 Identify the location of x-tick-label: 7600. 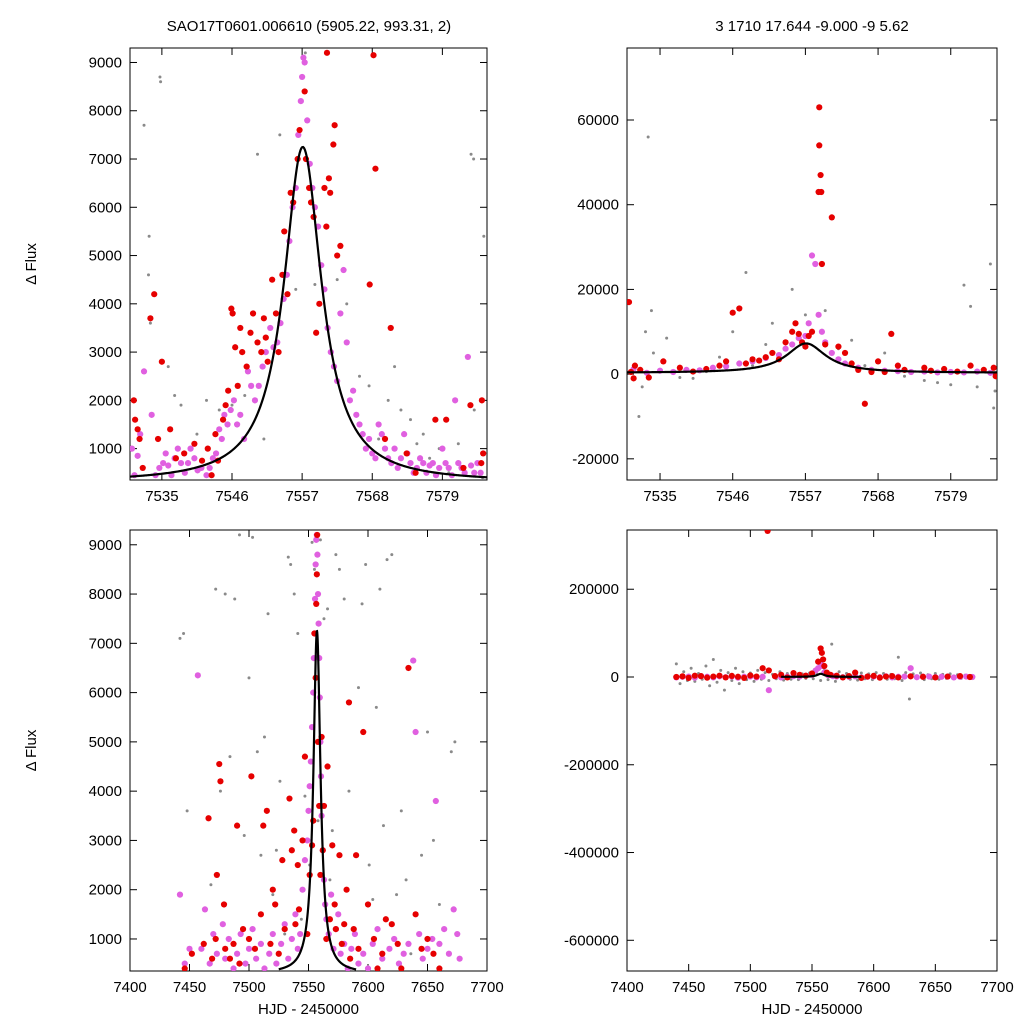
(873, 987).